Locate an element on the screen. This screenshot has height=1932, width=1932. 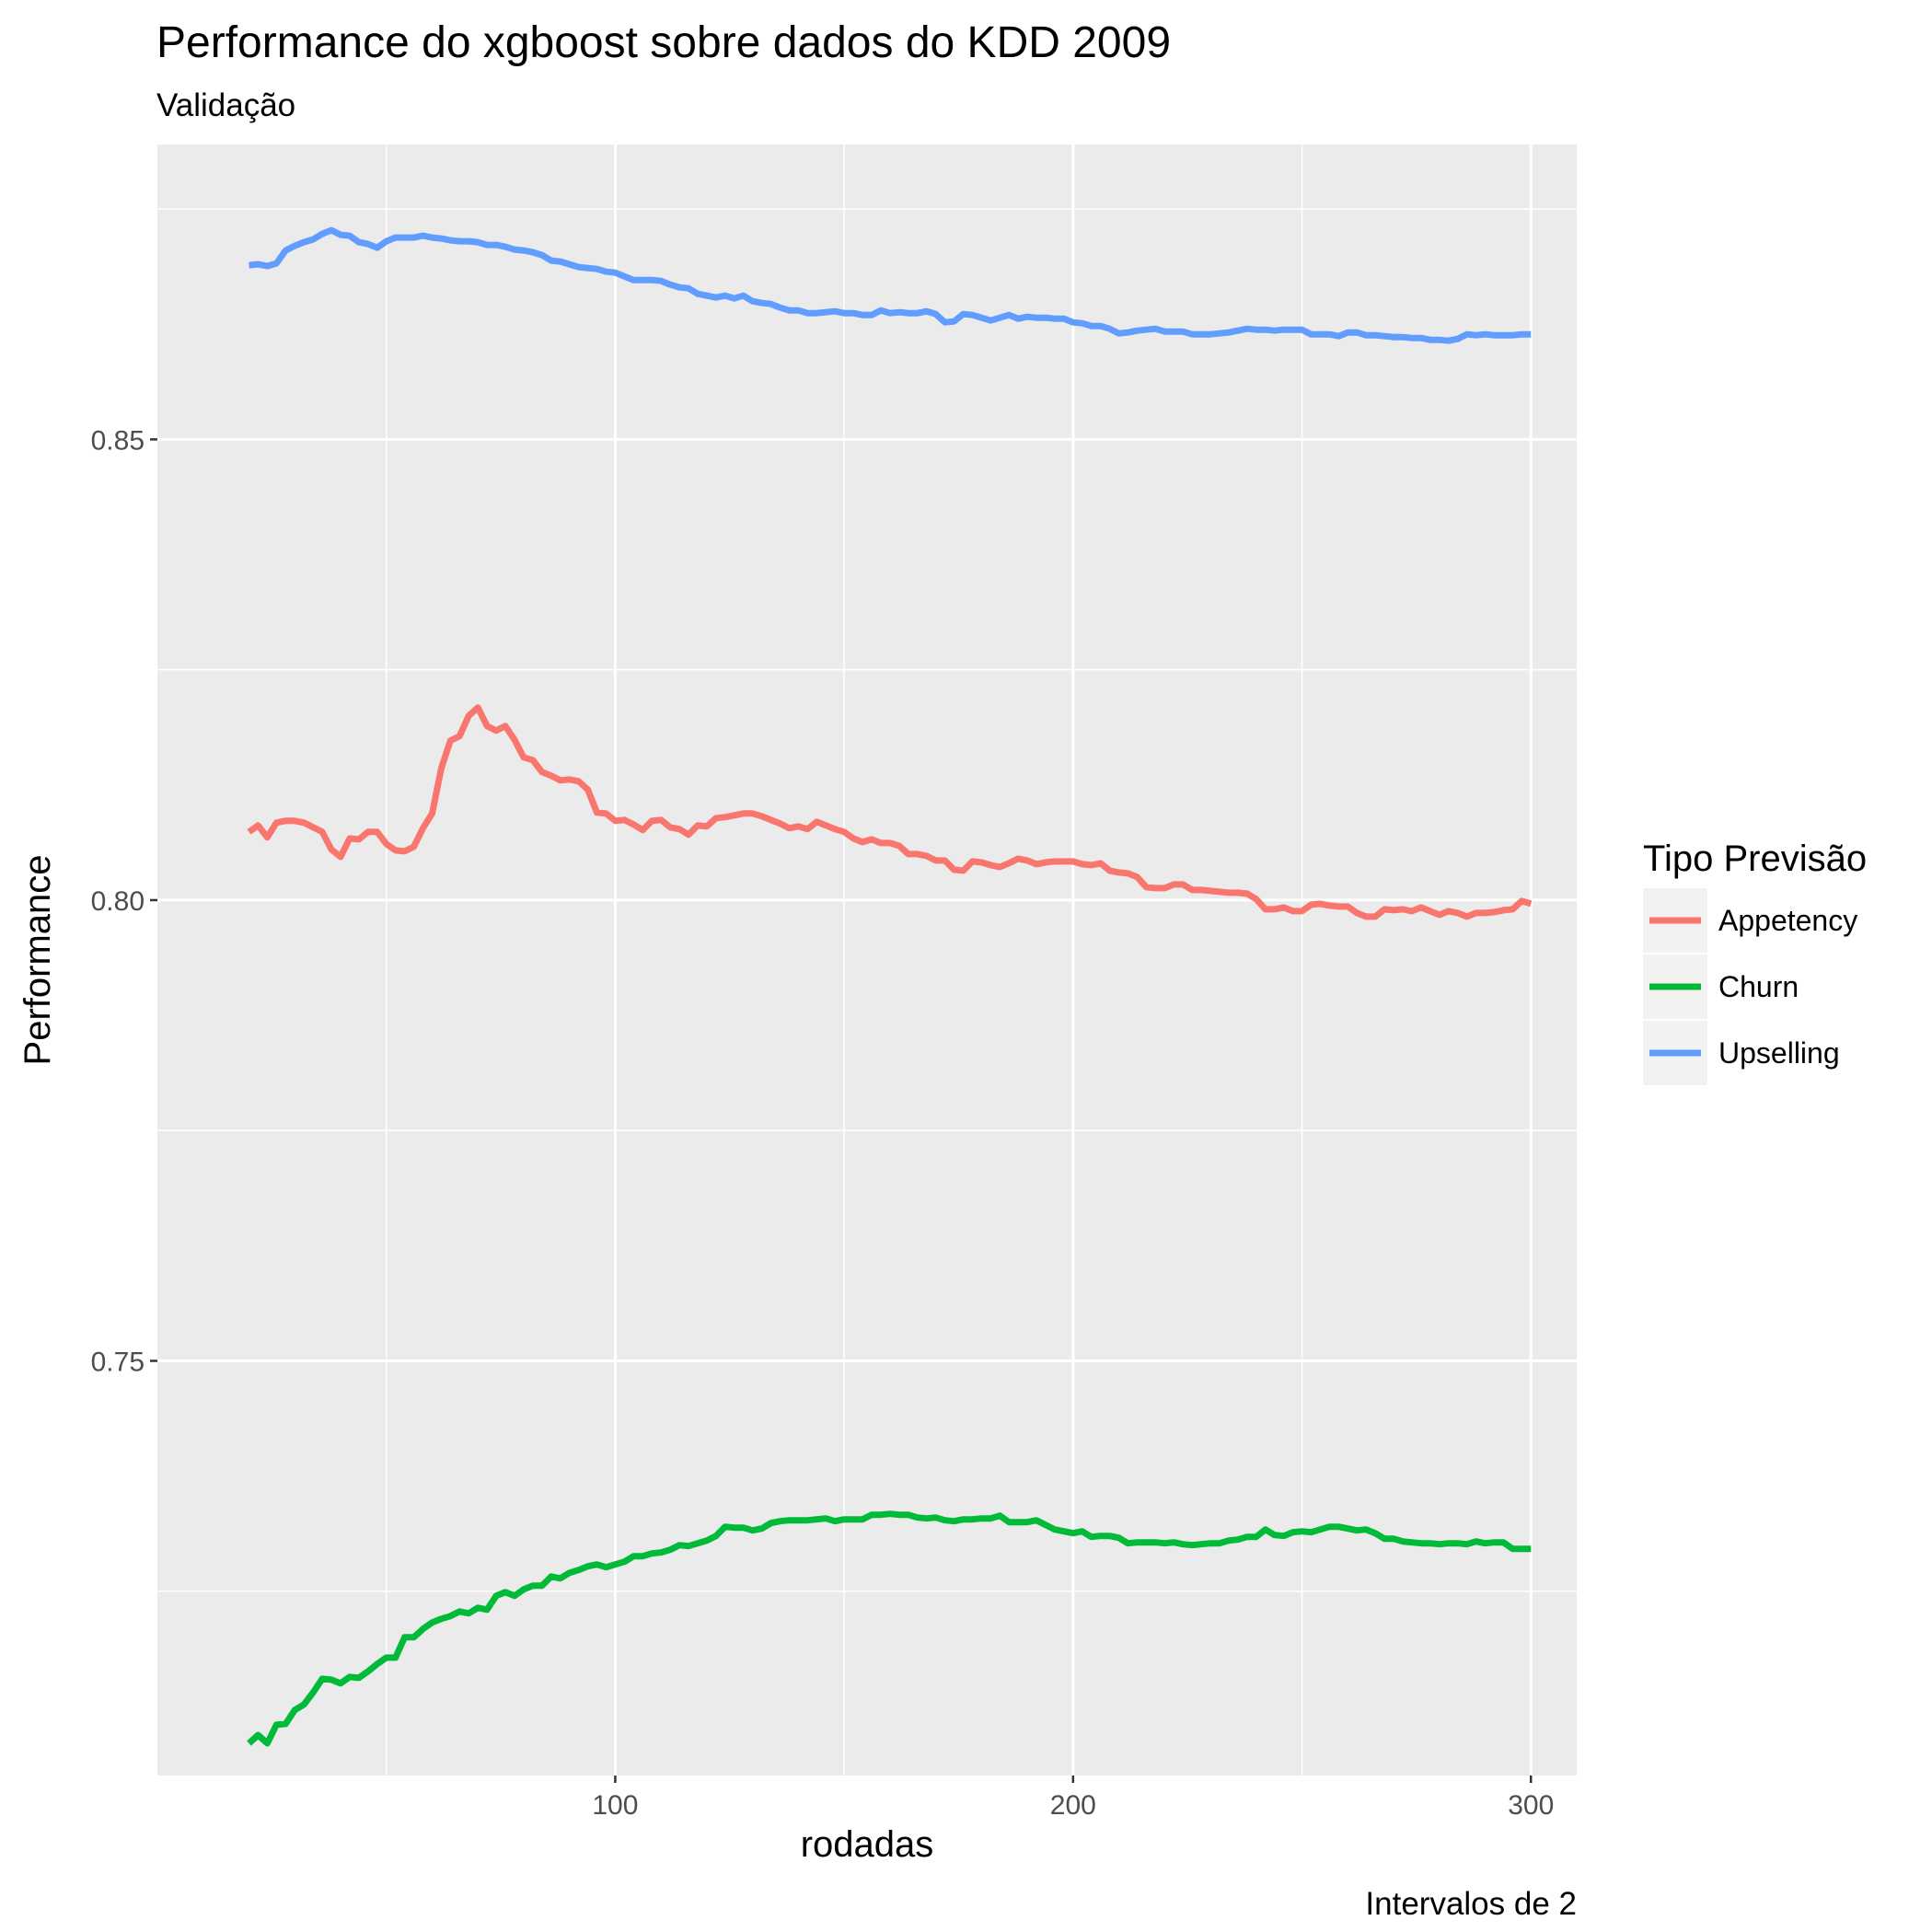
y-tick-label: 0.75 is located at coordinates (118, 1362).